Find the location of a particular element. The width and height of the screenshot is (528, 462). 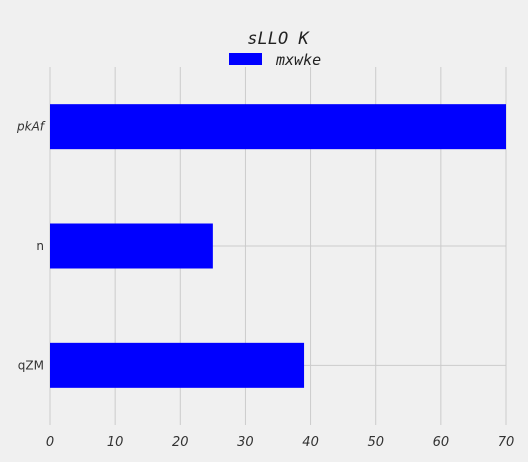

x-tick-label: 60 is located at coordinates (441, 442).